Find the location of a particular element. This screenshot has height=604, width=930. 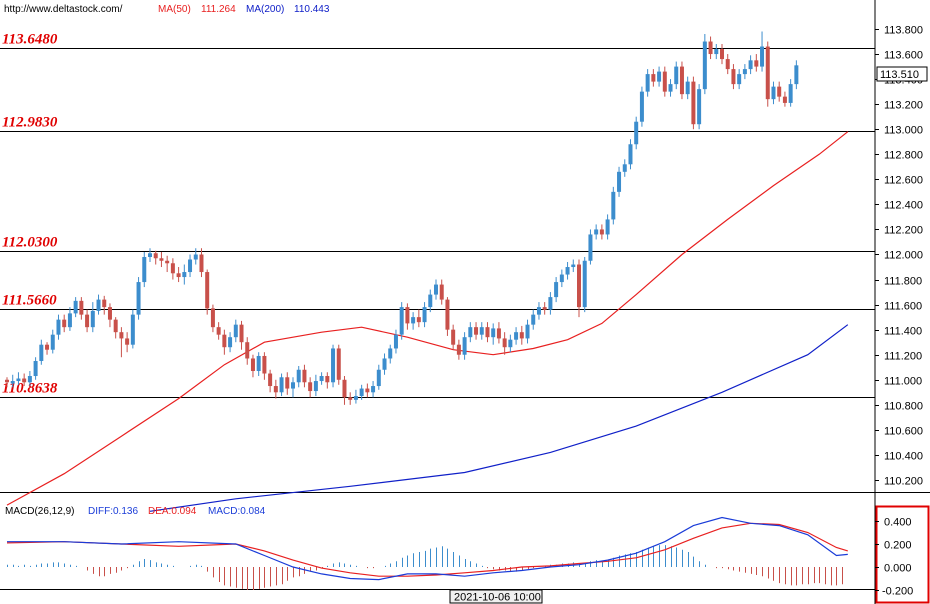

price-tick-label: 111.600 is located at coordinates (903, 307).